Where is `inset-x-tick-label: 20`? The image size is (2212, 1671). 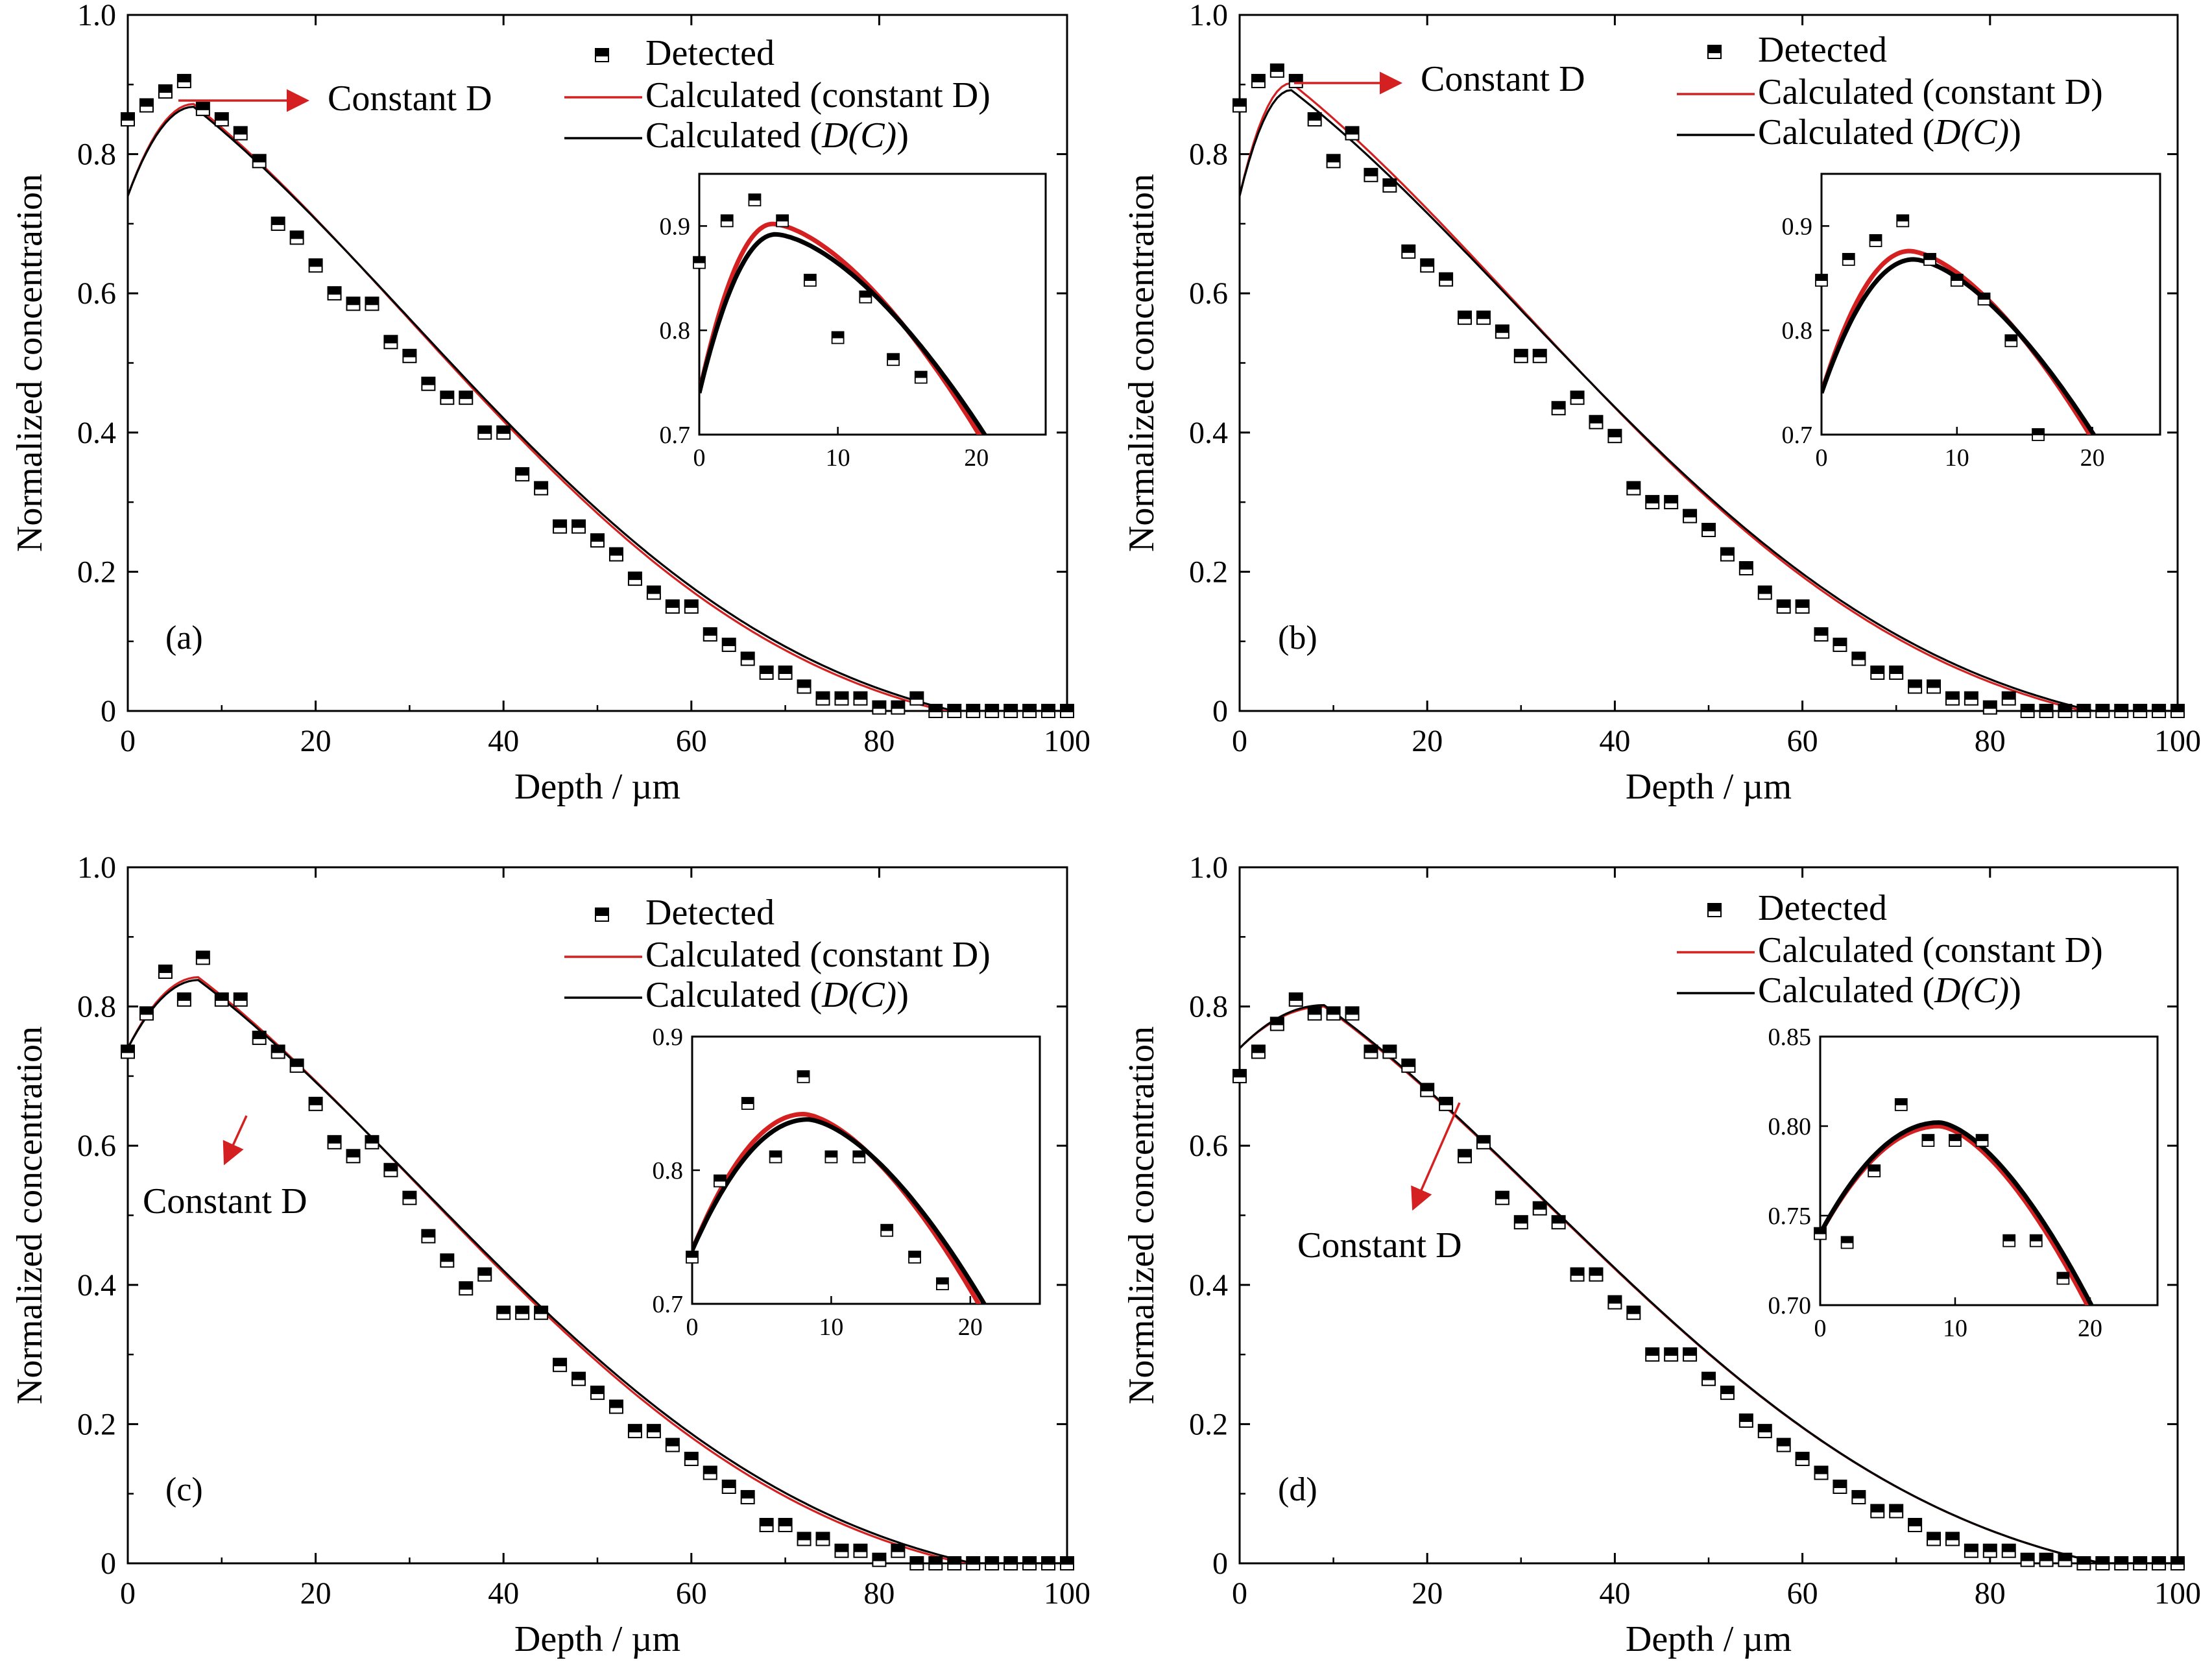
inset-x-tick-label: 20 is located at coordinates (970, 1327).